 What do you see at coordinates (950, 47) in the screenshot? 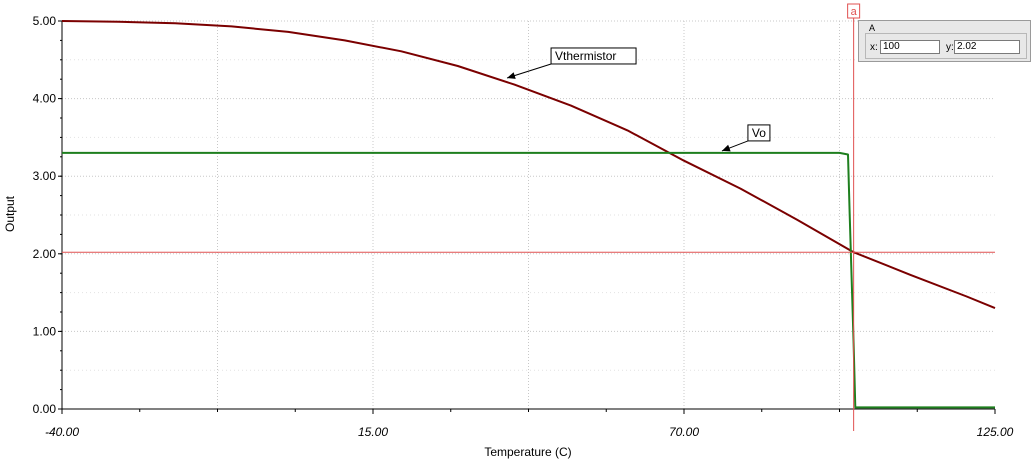
I see `cursor-y-label: y:` at bounding box center [950, 47].